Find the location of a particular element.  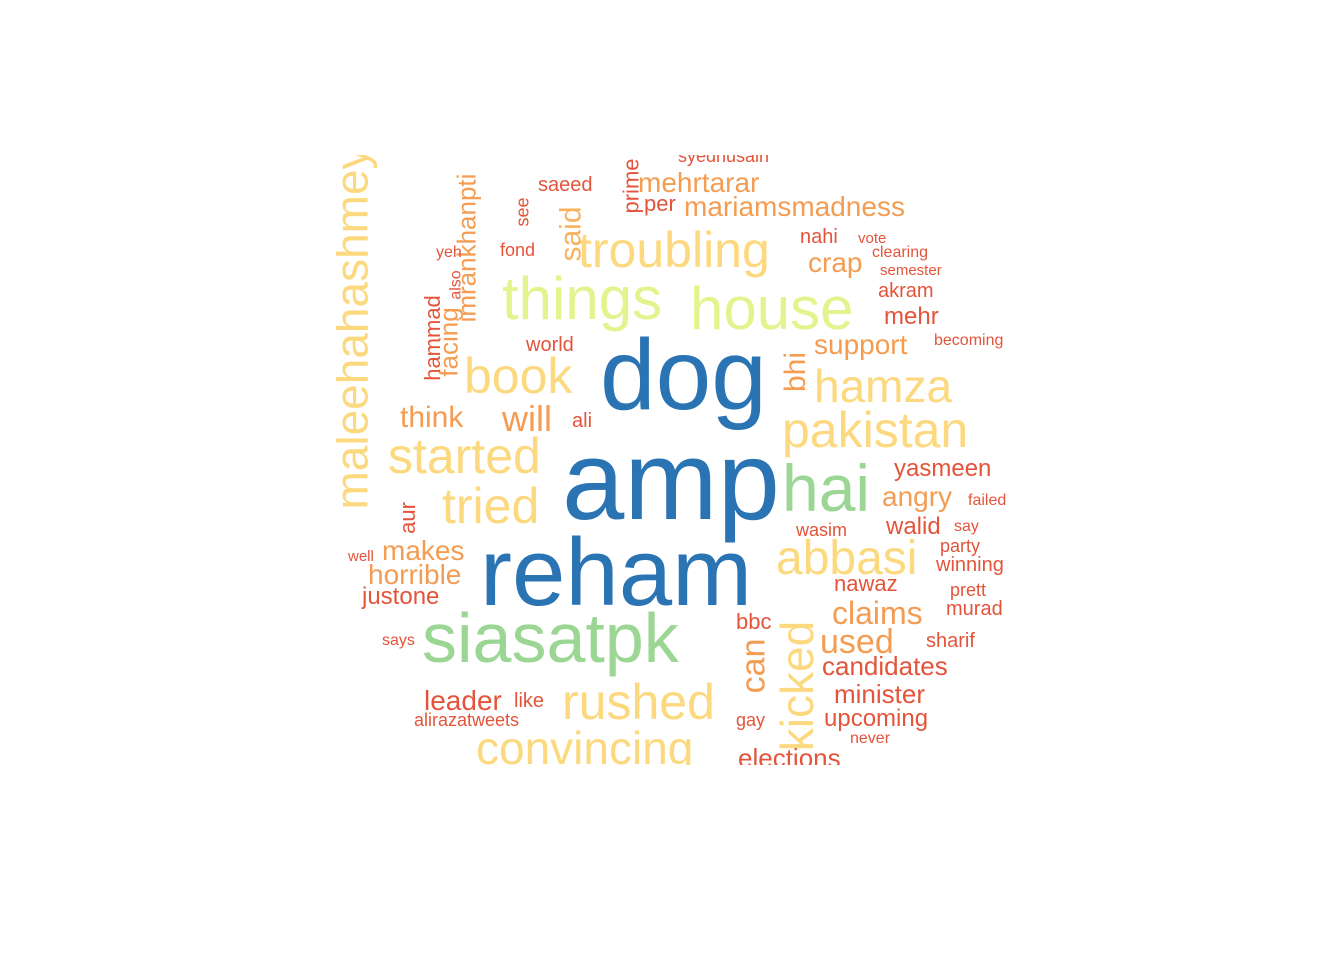

word-prime: prime is located at coordinates (631, 186).